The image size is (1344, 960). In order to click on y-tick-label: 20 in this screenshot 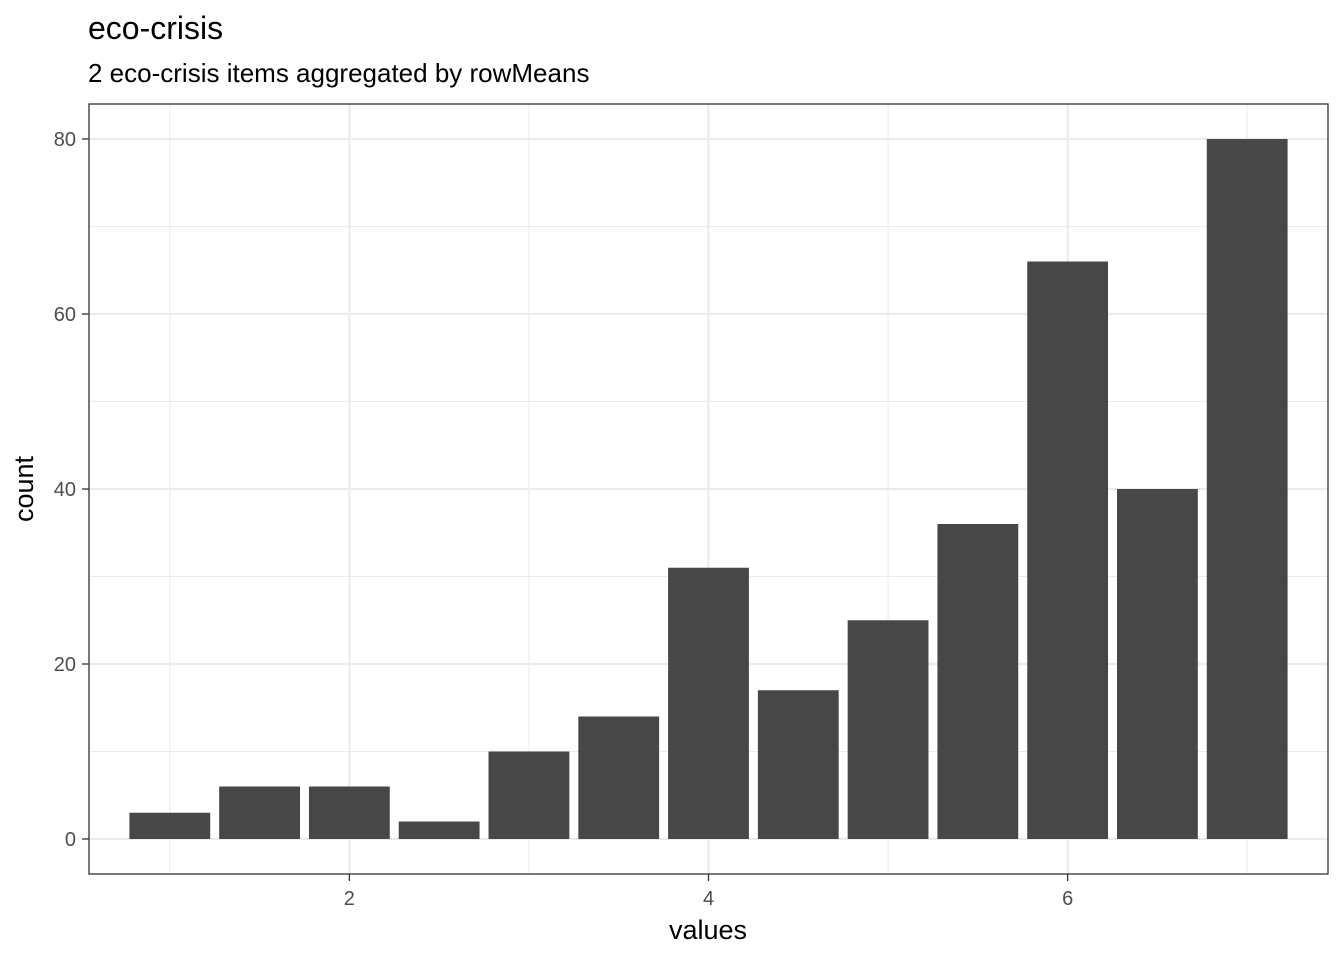, I will do `click(65, 665)`.